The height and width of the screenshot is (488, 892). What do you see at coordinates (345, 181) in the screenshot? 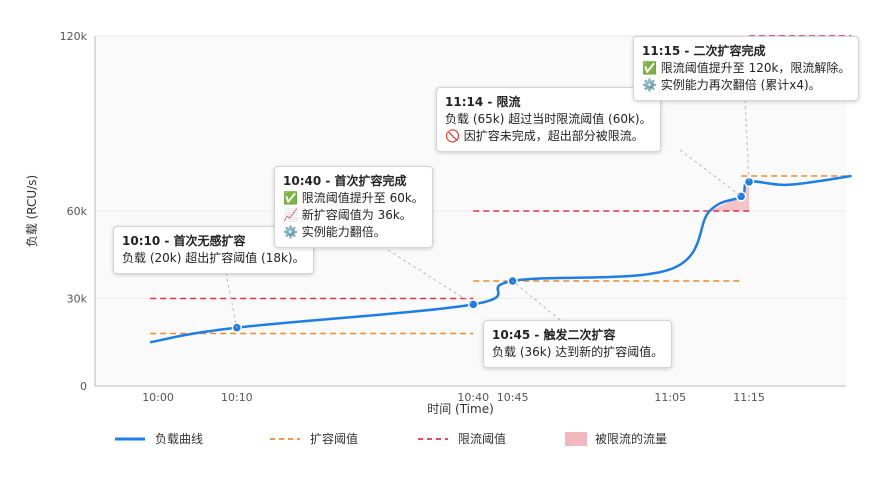
I see `callout-title: 10:40 - 首次扩容完成` at bounding box center [345, 181].